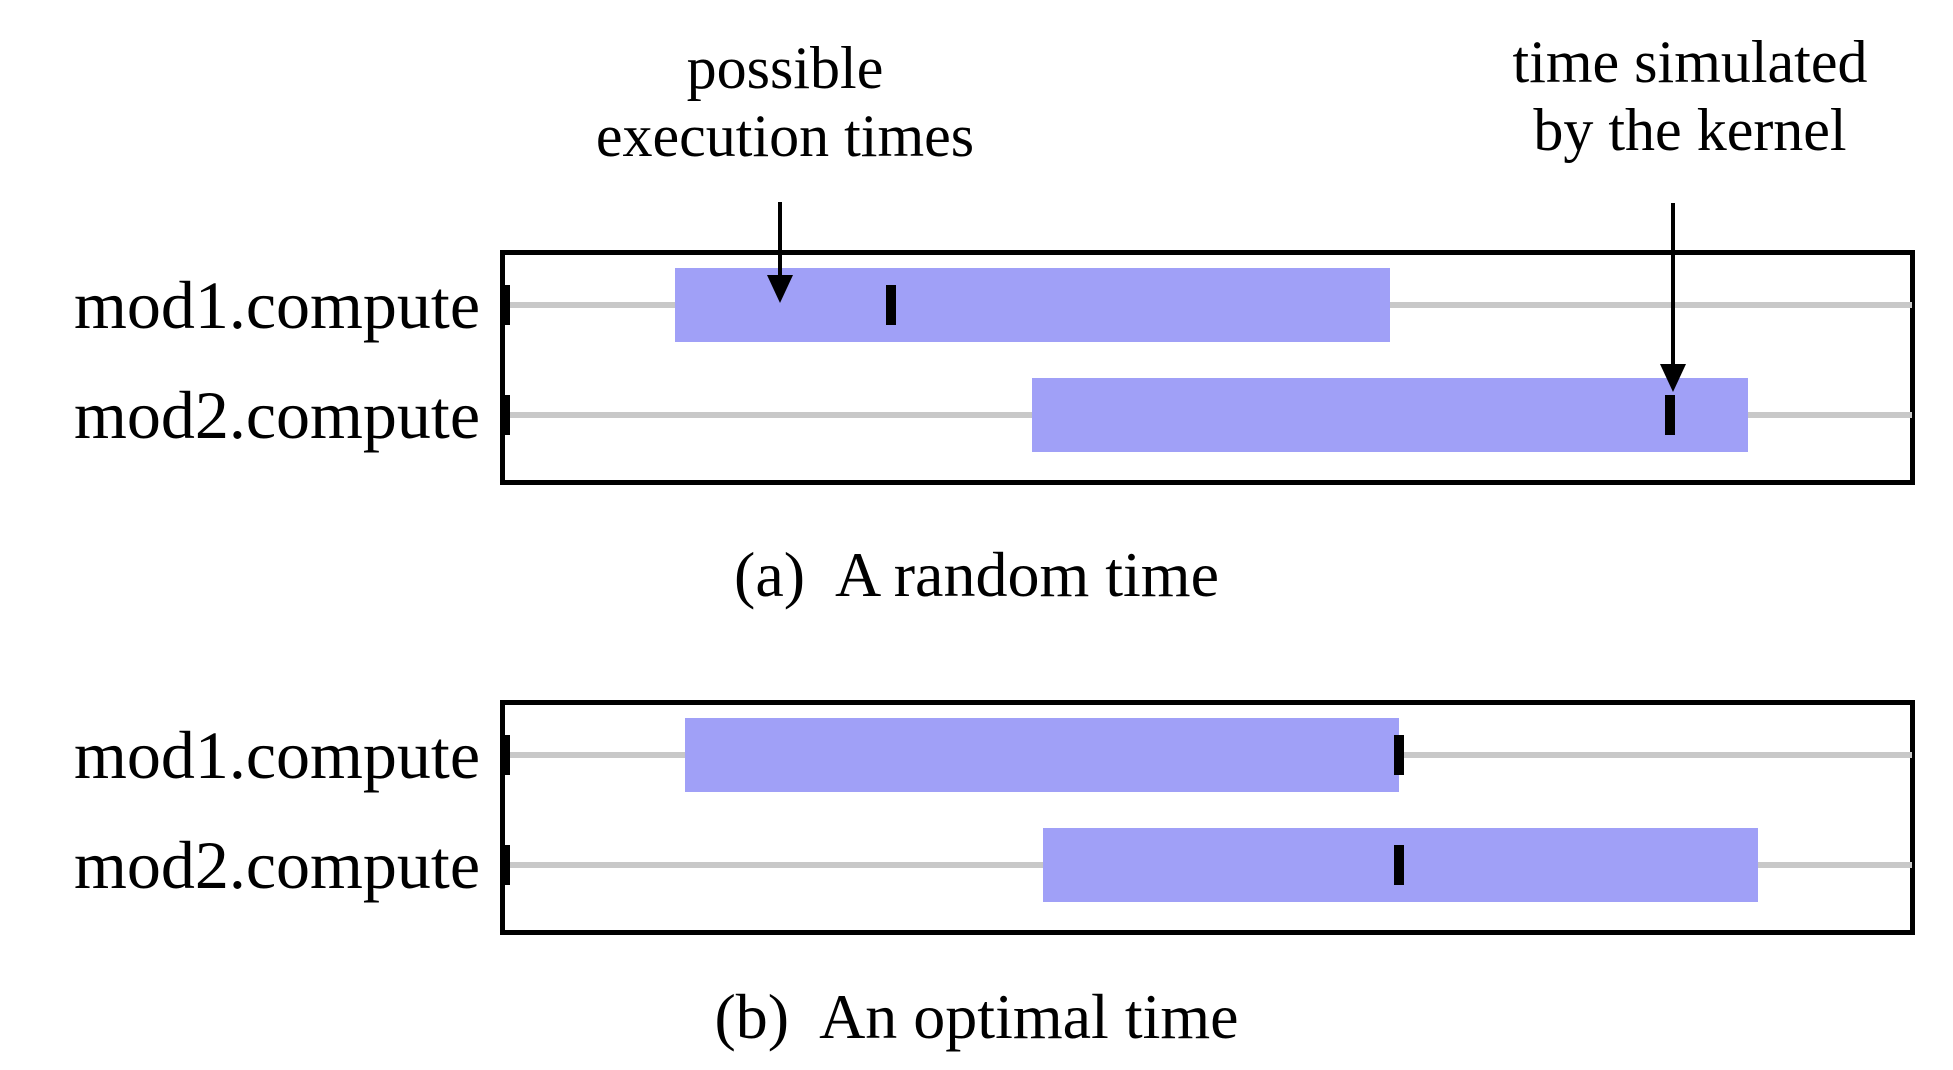  What do you see at coordinates (780, 289) in the screenshot?
I see `possible-times-arrowhead-icon` at bounding box center [780, 289].